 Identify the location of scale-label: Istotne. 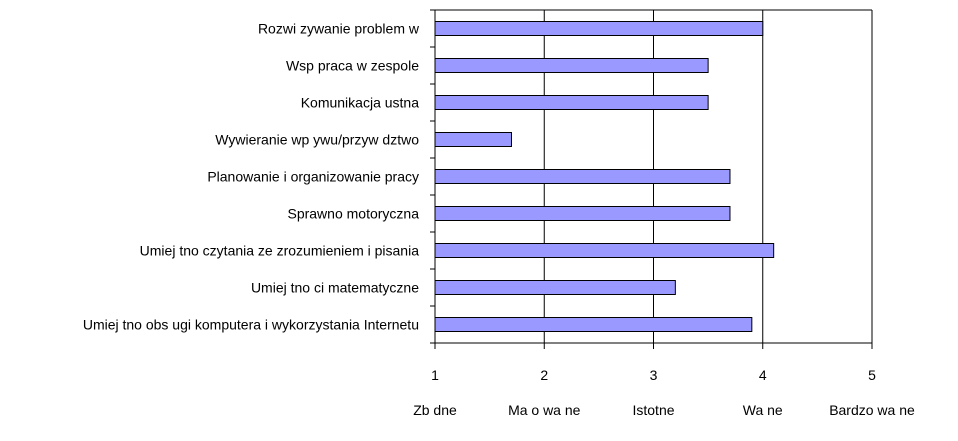
(653, 410).